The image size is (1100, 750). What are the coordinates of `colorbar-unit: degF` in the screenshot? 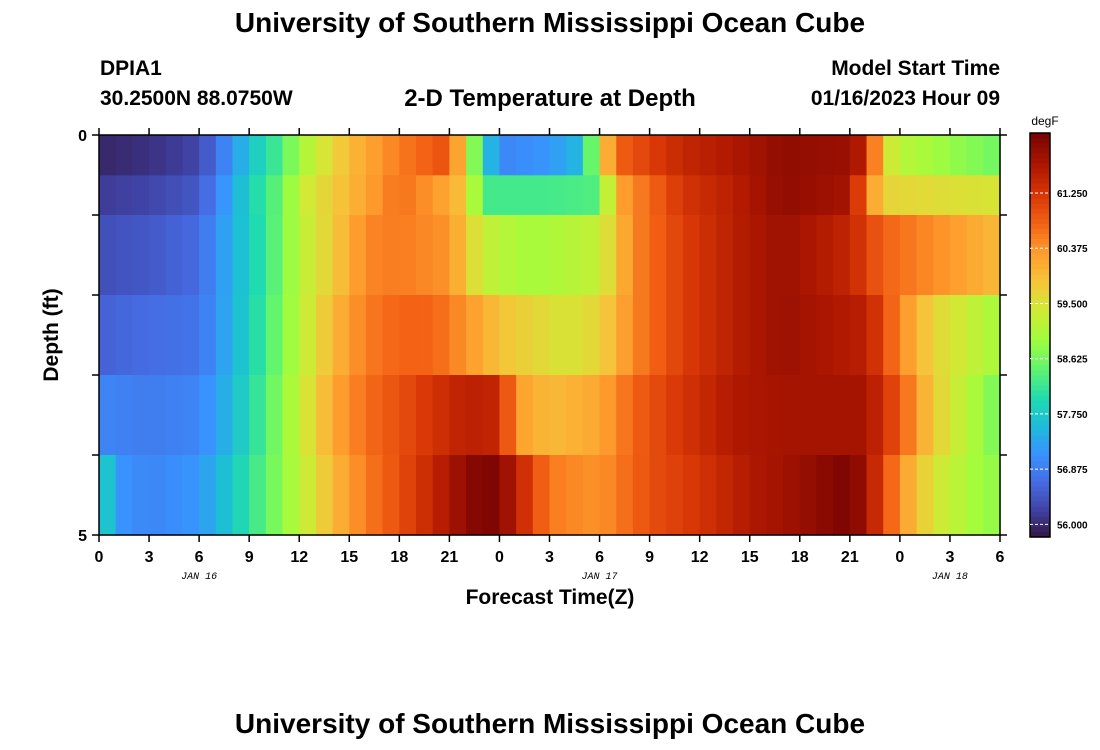 It's located at (1044, 121).